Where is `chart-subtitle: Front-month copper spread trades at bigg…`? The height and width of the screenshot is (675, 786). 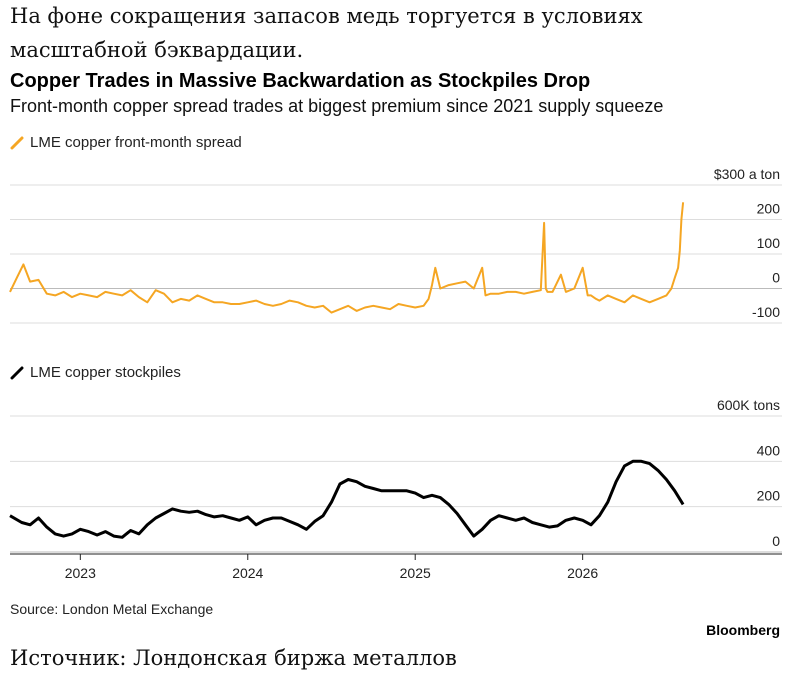
chart-subtitle: Front-month copper spread trades at bigg… is located at coordinates (337, 106).